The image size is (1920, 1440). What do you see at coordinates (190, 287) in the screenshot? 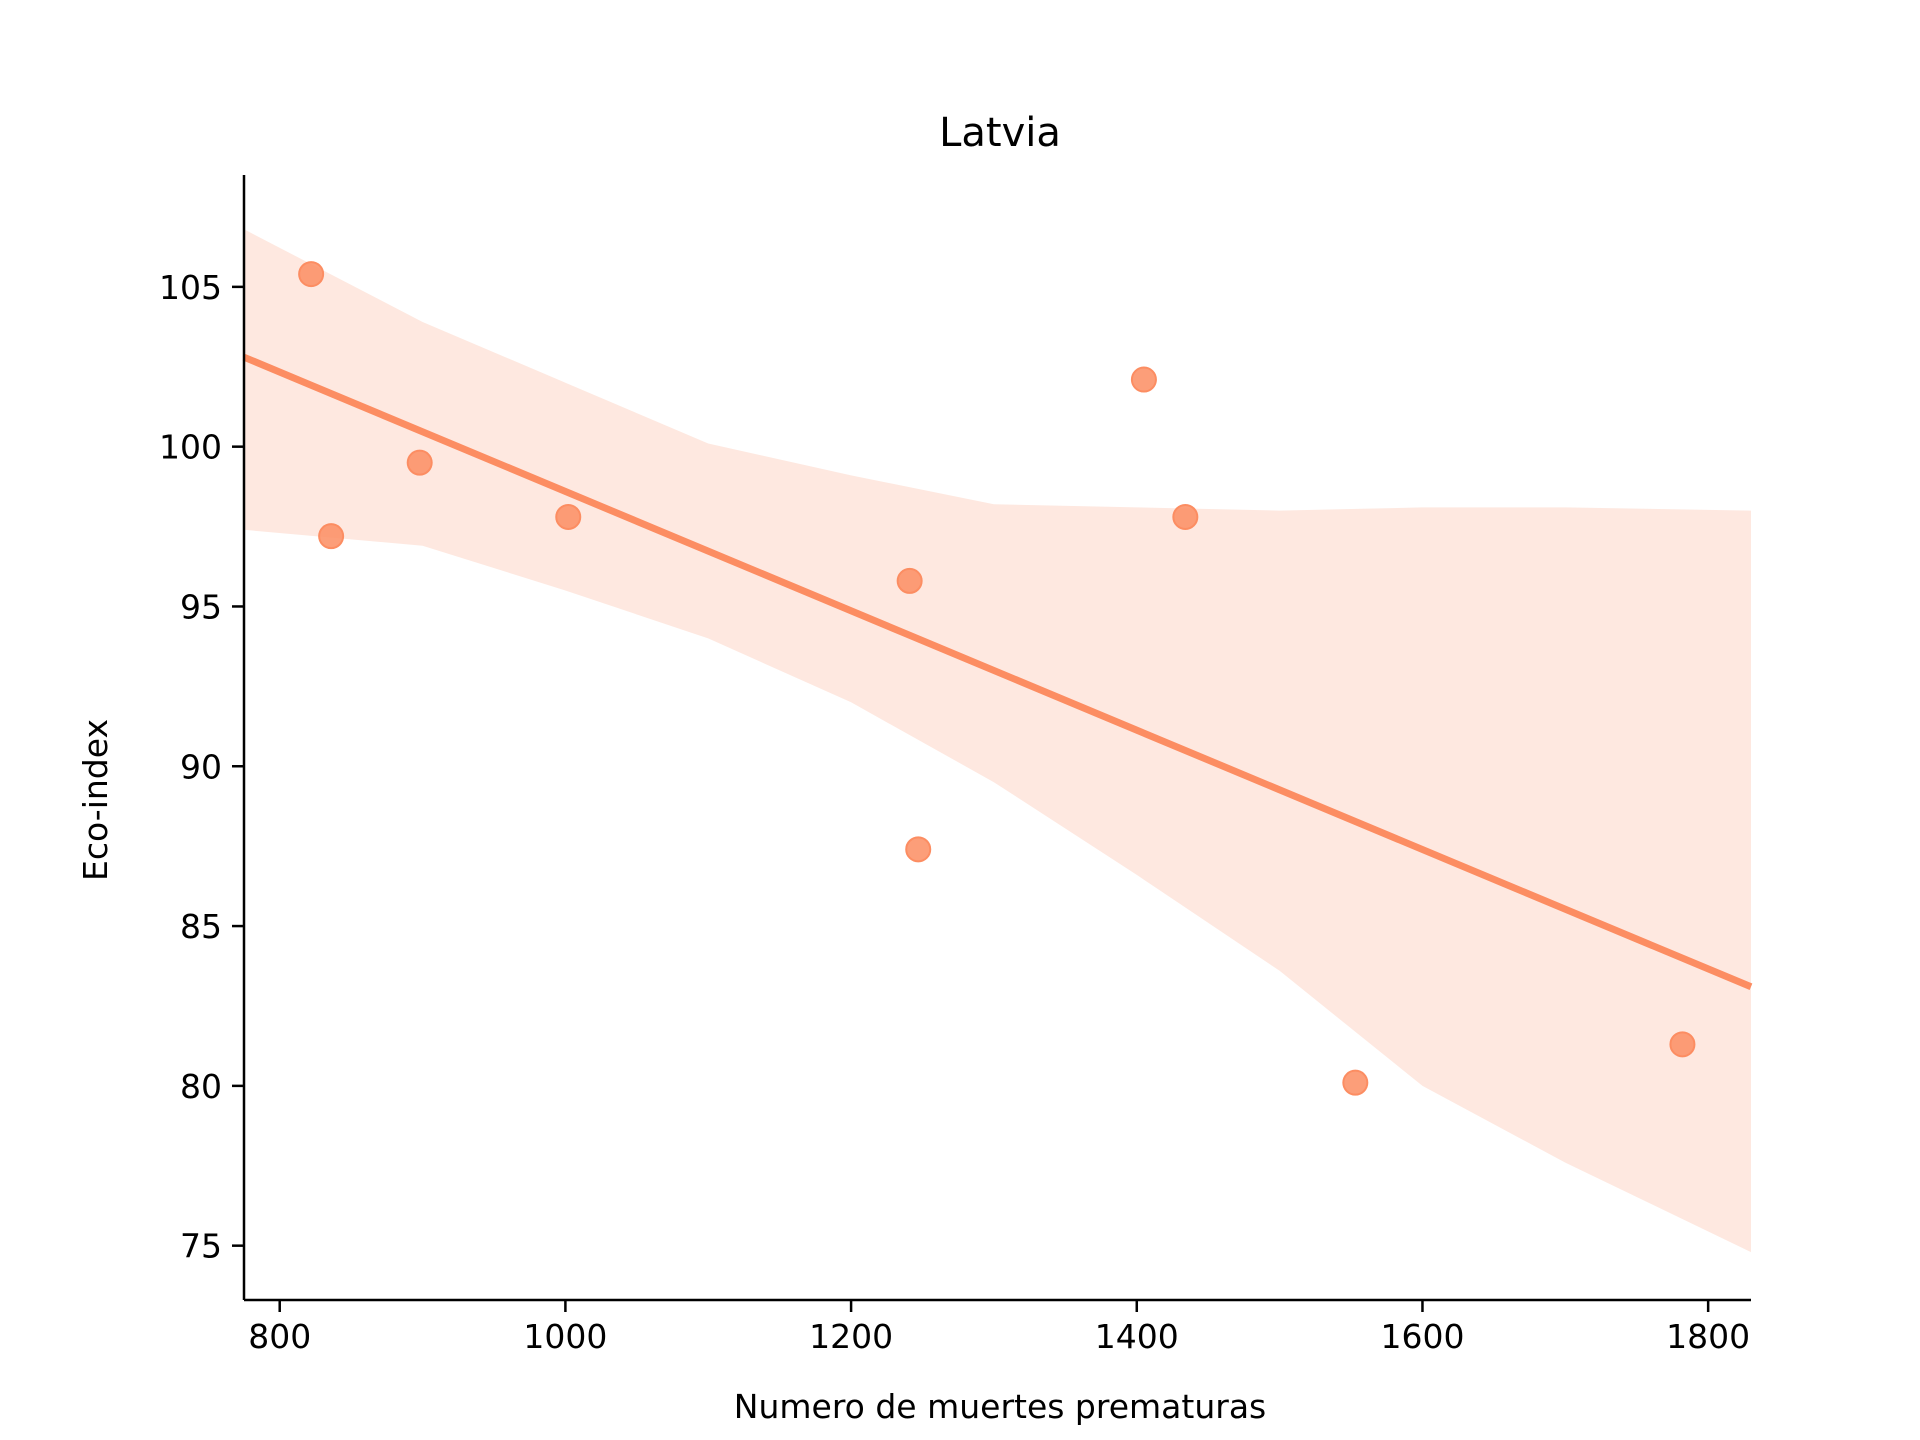
I see `y-tick-label-105: 105` at bounding box center [190, 287].